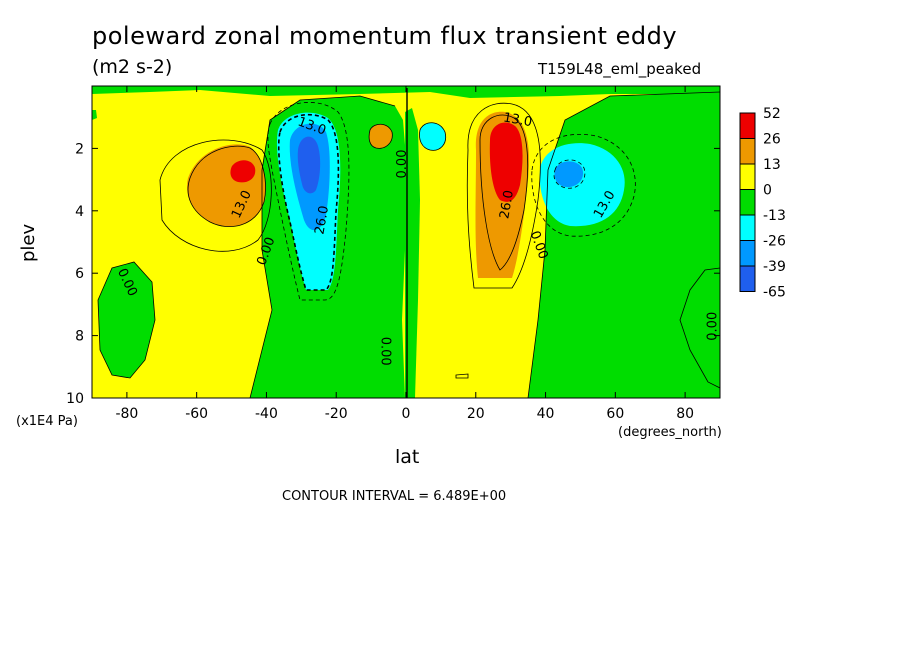 Image resolution: width=904 pixels, height=654 pixels. What do you see at coordinates (615, 414) in the screenshot?
I see `x-tick-label: 60` at bounding box center [615, 414].